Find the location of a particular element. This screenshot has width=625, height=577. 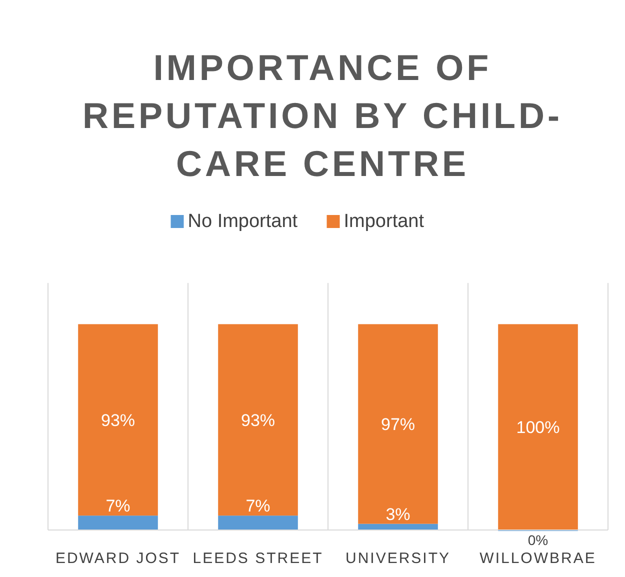

data-label: 100% is located at coordinates (538, 428).